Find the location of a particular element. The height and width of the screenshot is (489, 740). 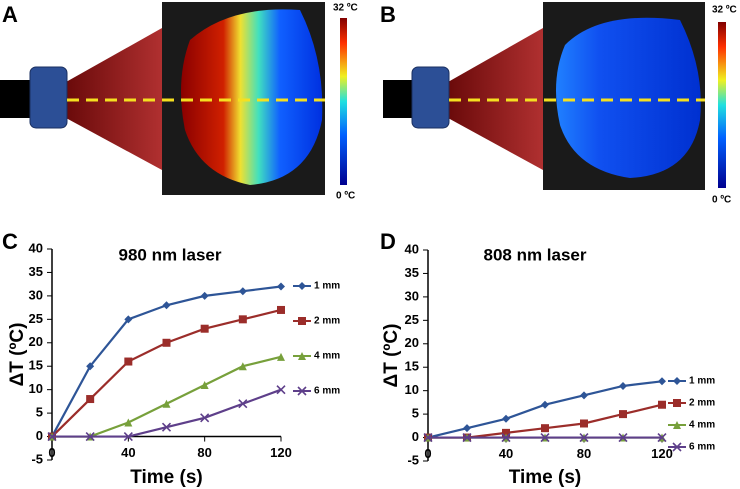

y-tick-label: 40 is located at coordinates (36, 247).